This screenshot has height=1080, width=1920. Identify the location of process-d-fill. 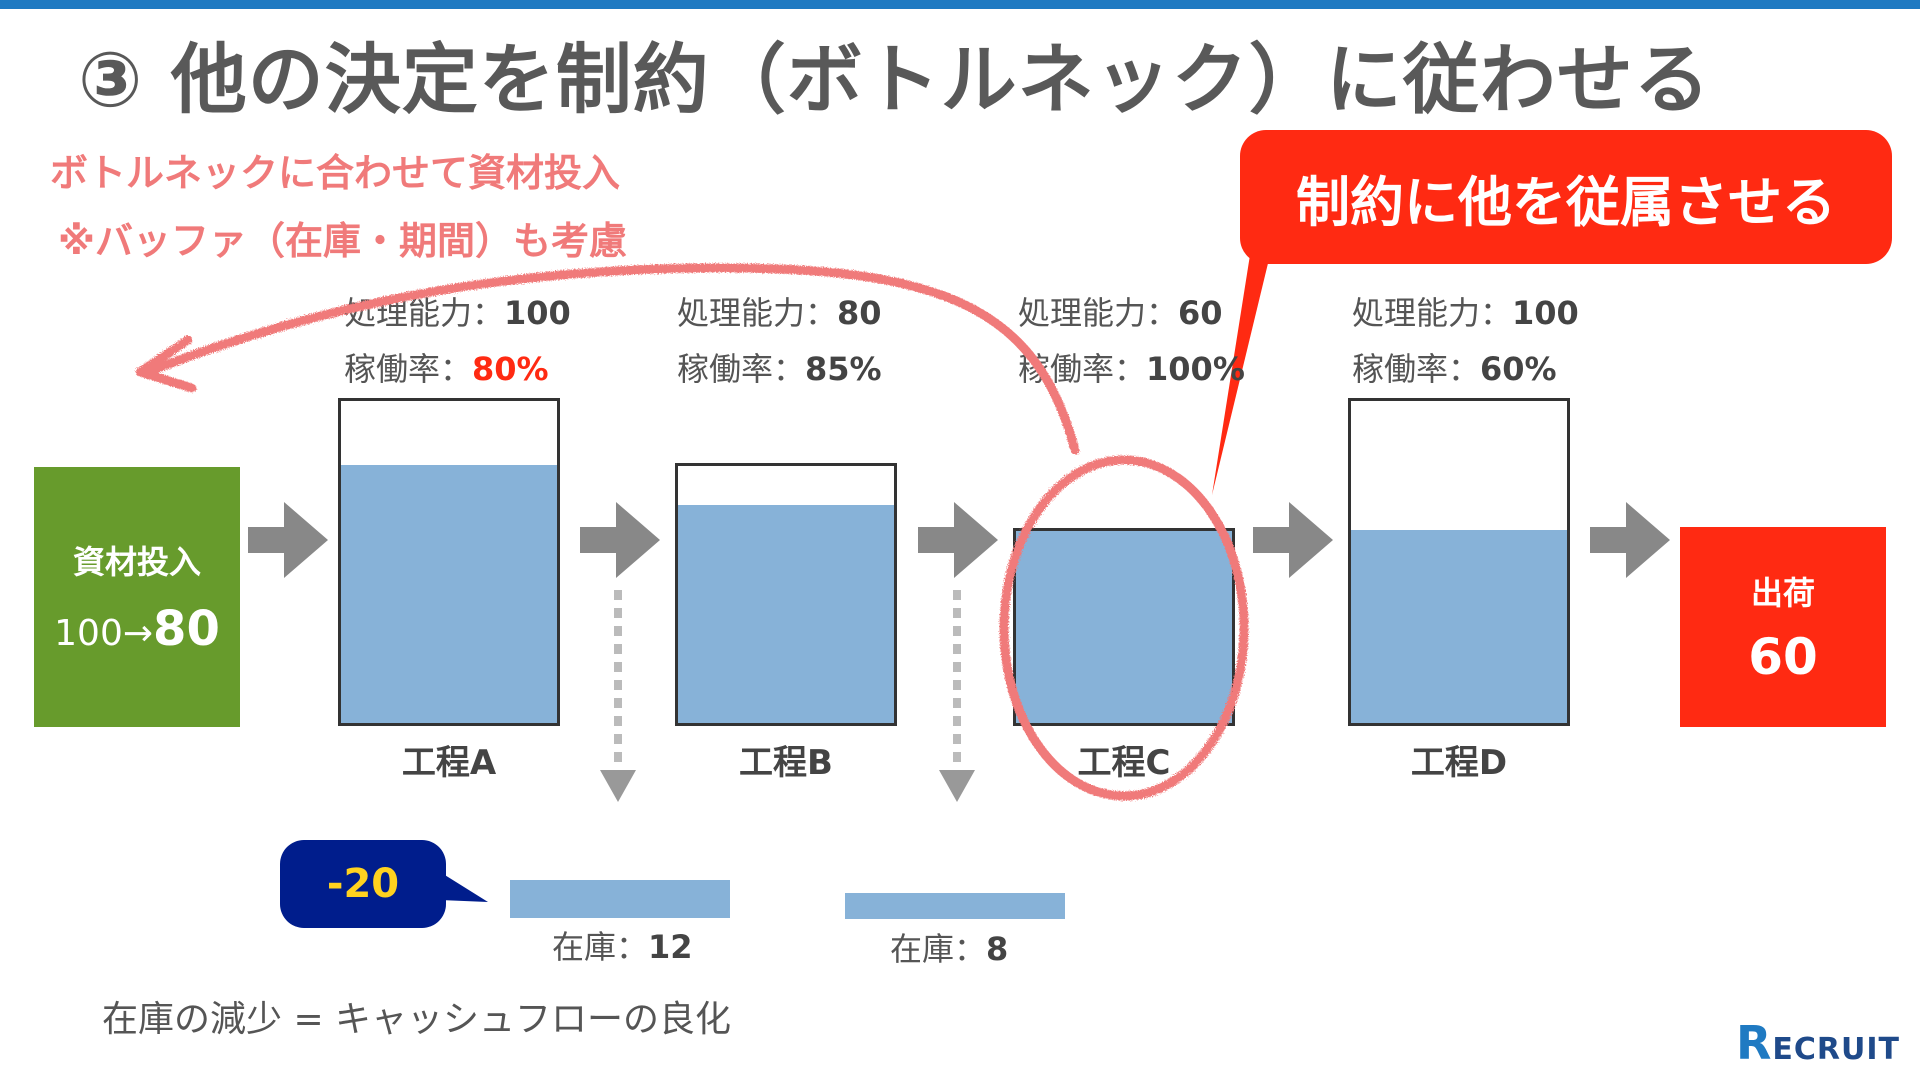
(1459, 626).